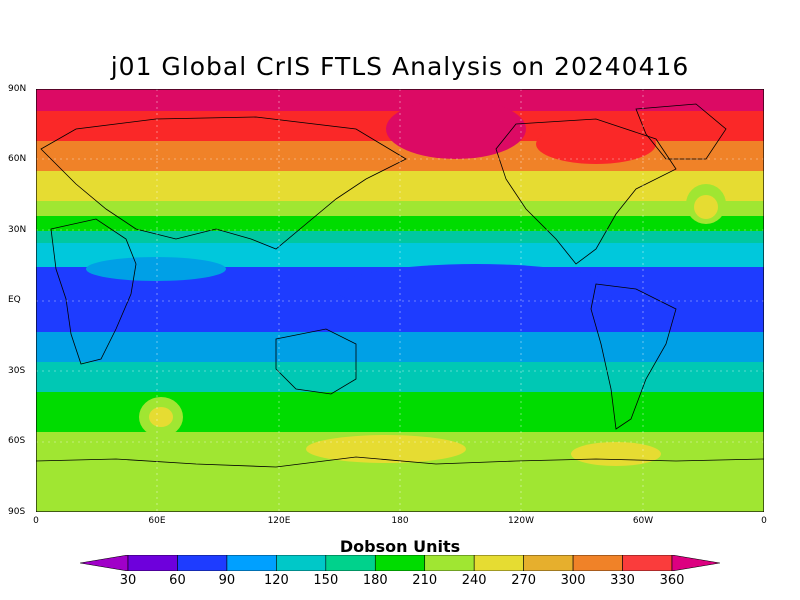 Image resolution: width=800 pixels, height=600 pixels. Describe the element at coordinates (17, 159) in the screenshot. I see `lat-tick-60n: 60N` at that location.